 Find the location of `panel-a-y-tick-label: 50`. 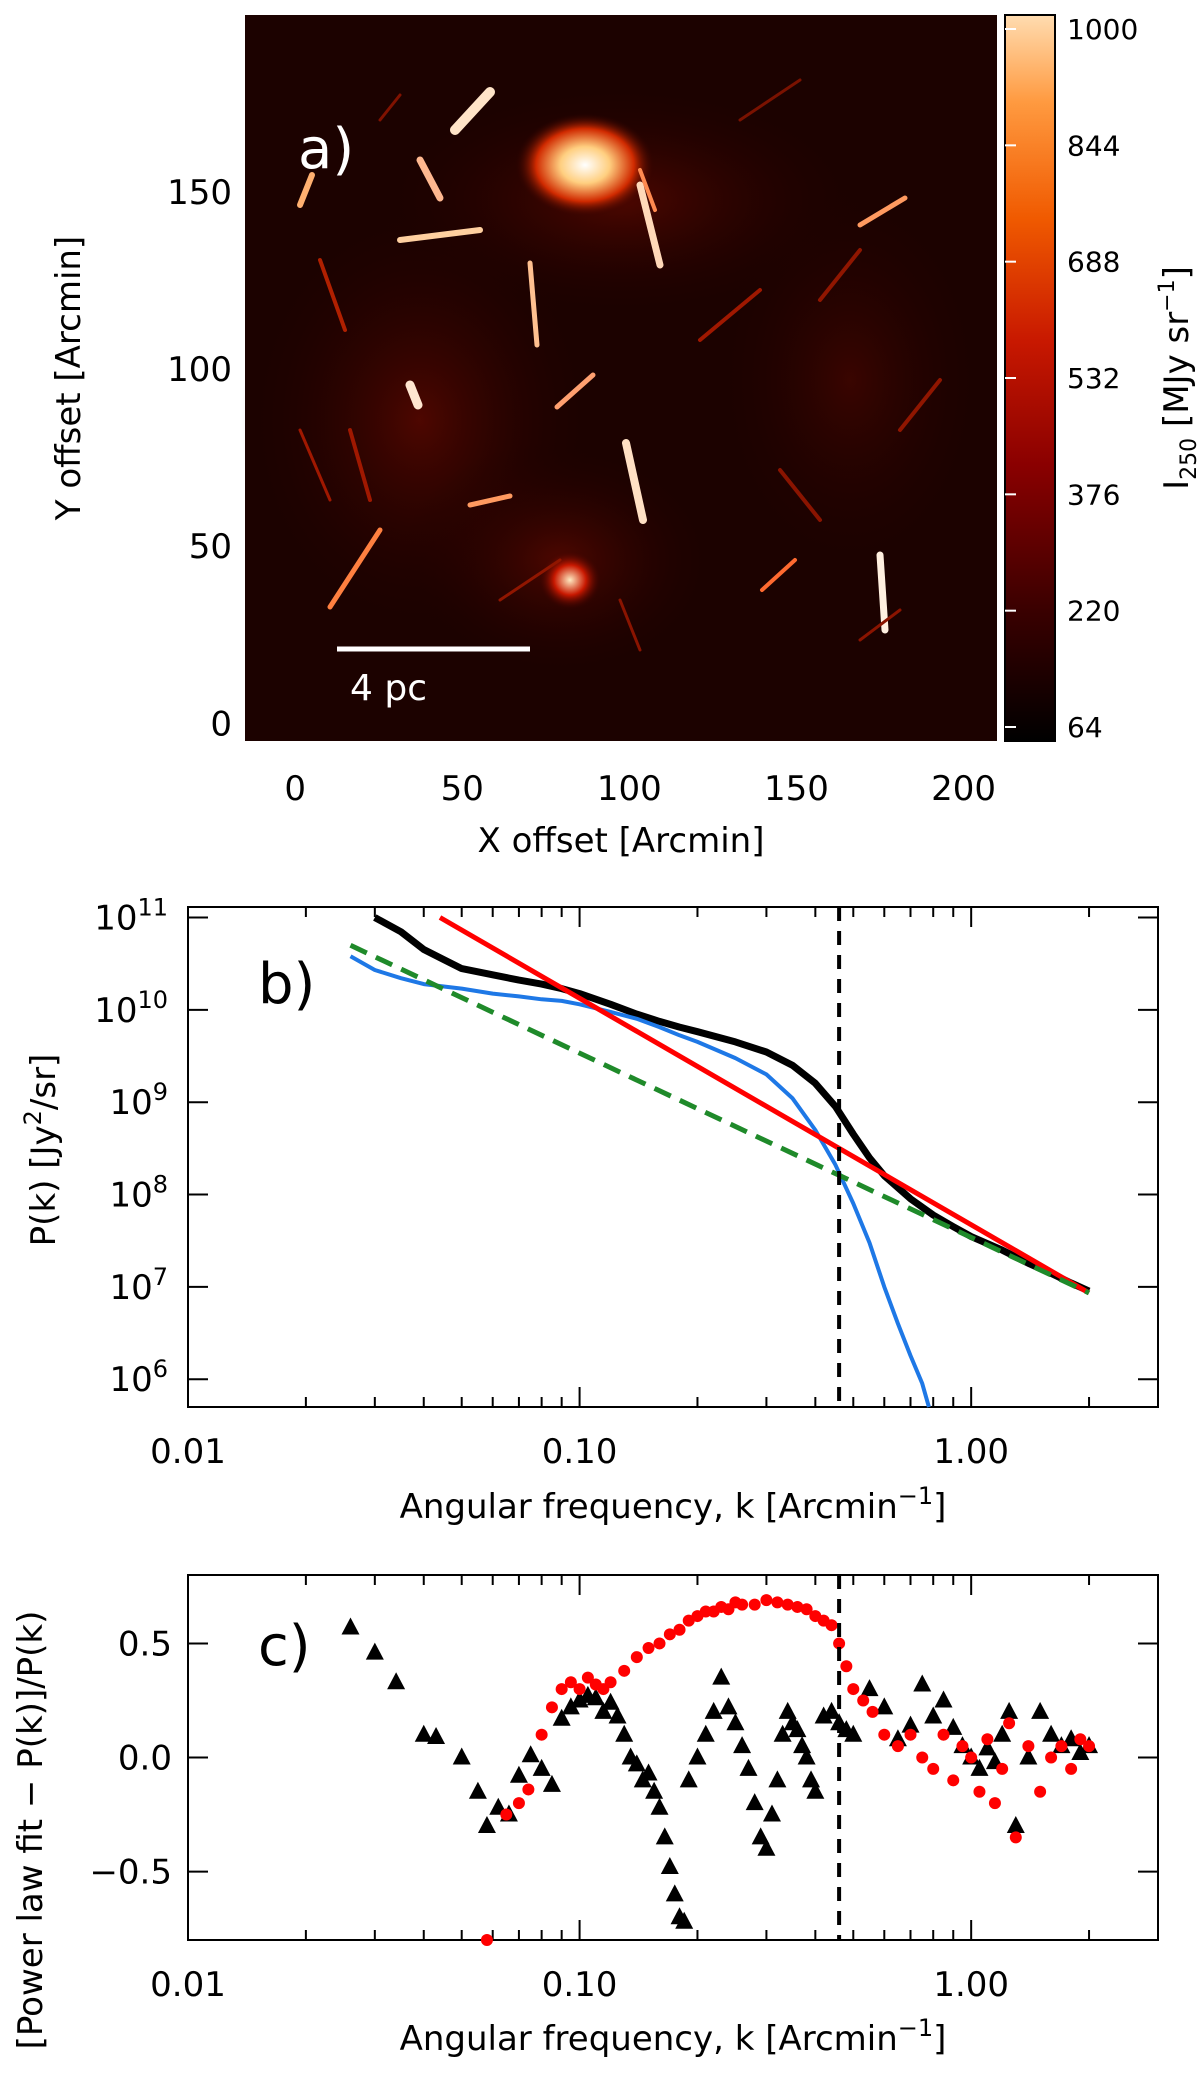

panel-a-y-tick-label: 50 is located at coordinates (210, 547).